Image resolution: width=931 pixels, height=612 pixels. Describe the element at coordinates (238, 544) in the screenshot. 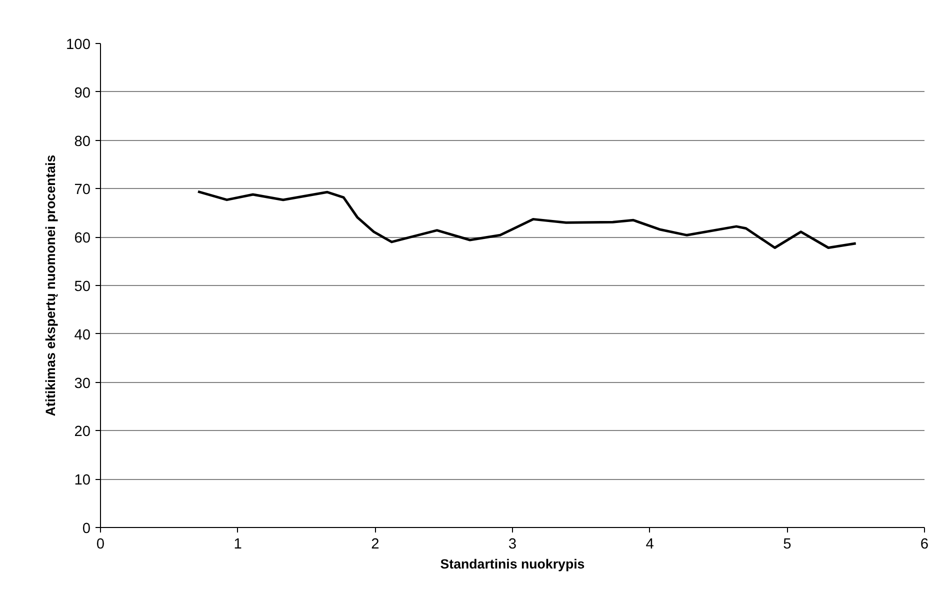

I see `x-tick-label: 1` at that location.